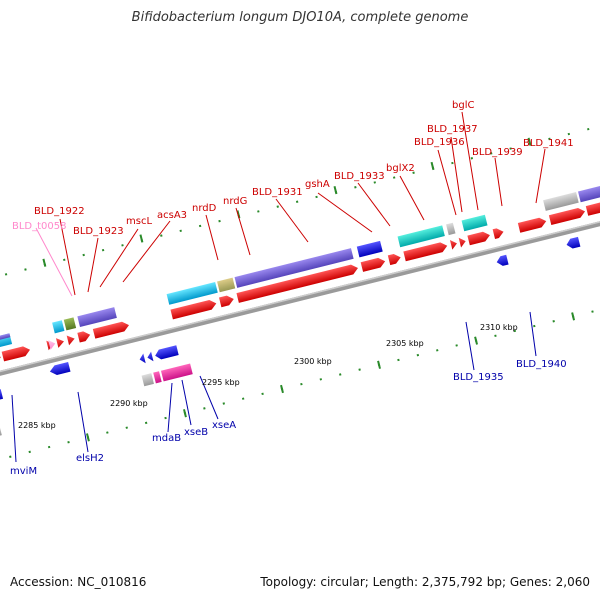 The image size is (600, 600). What do you see at coordinates (23, 471) in the screenshot?
I see `gene-label: mviM` at bounding box center [23, 471].